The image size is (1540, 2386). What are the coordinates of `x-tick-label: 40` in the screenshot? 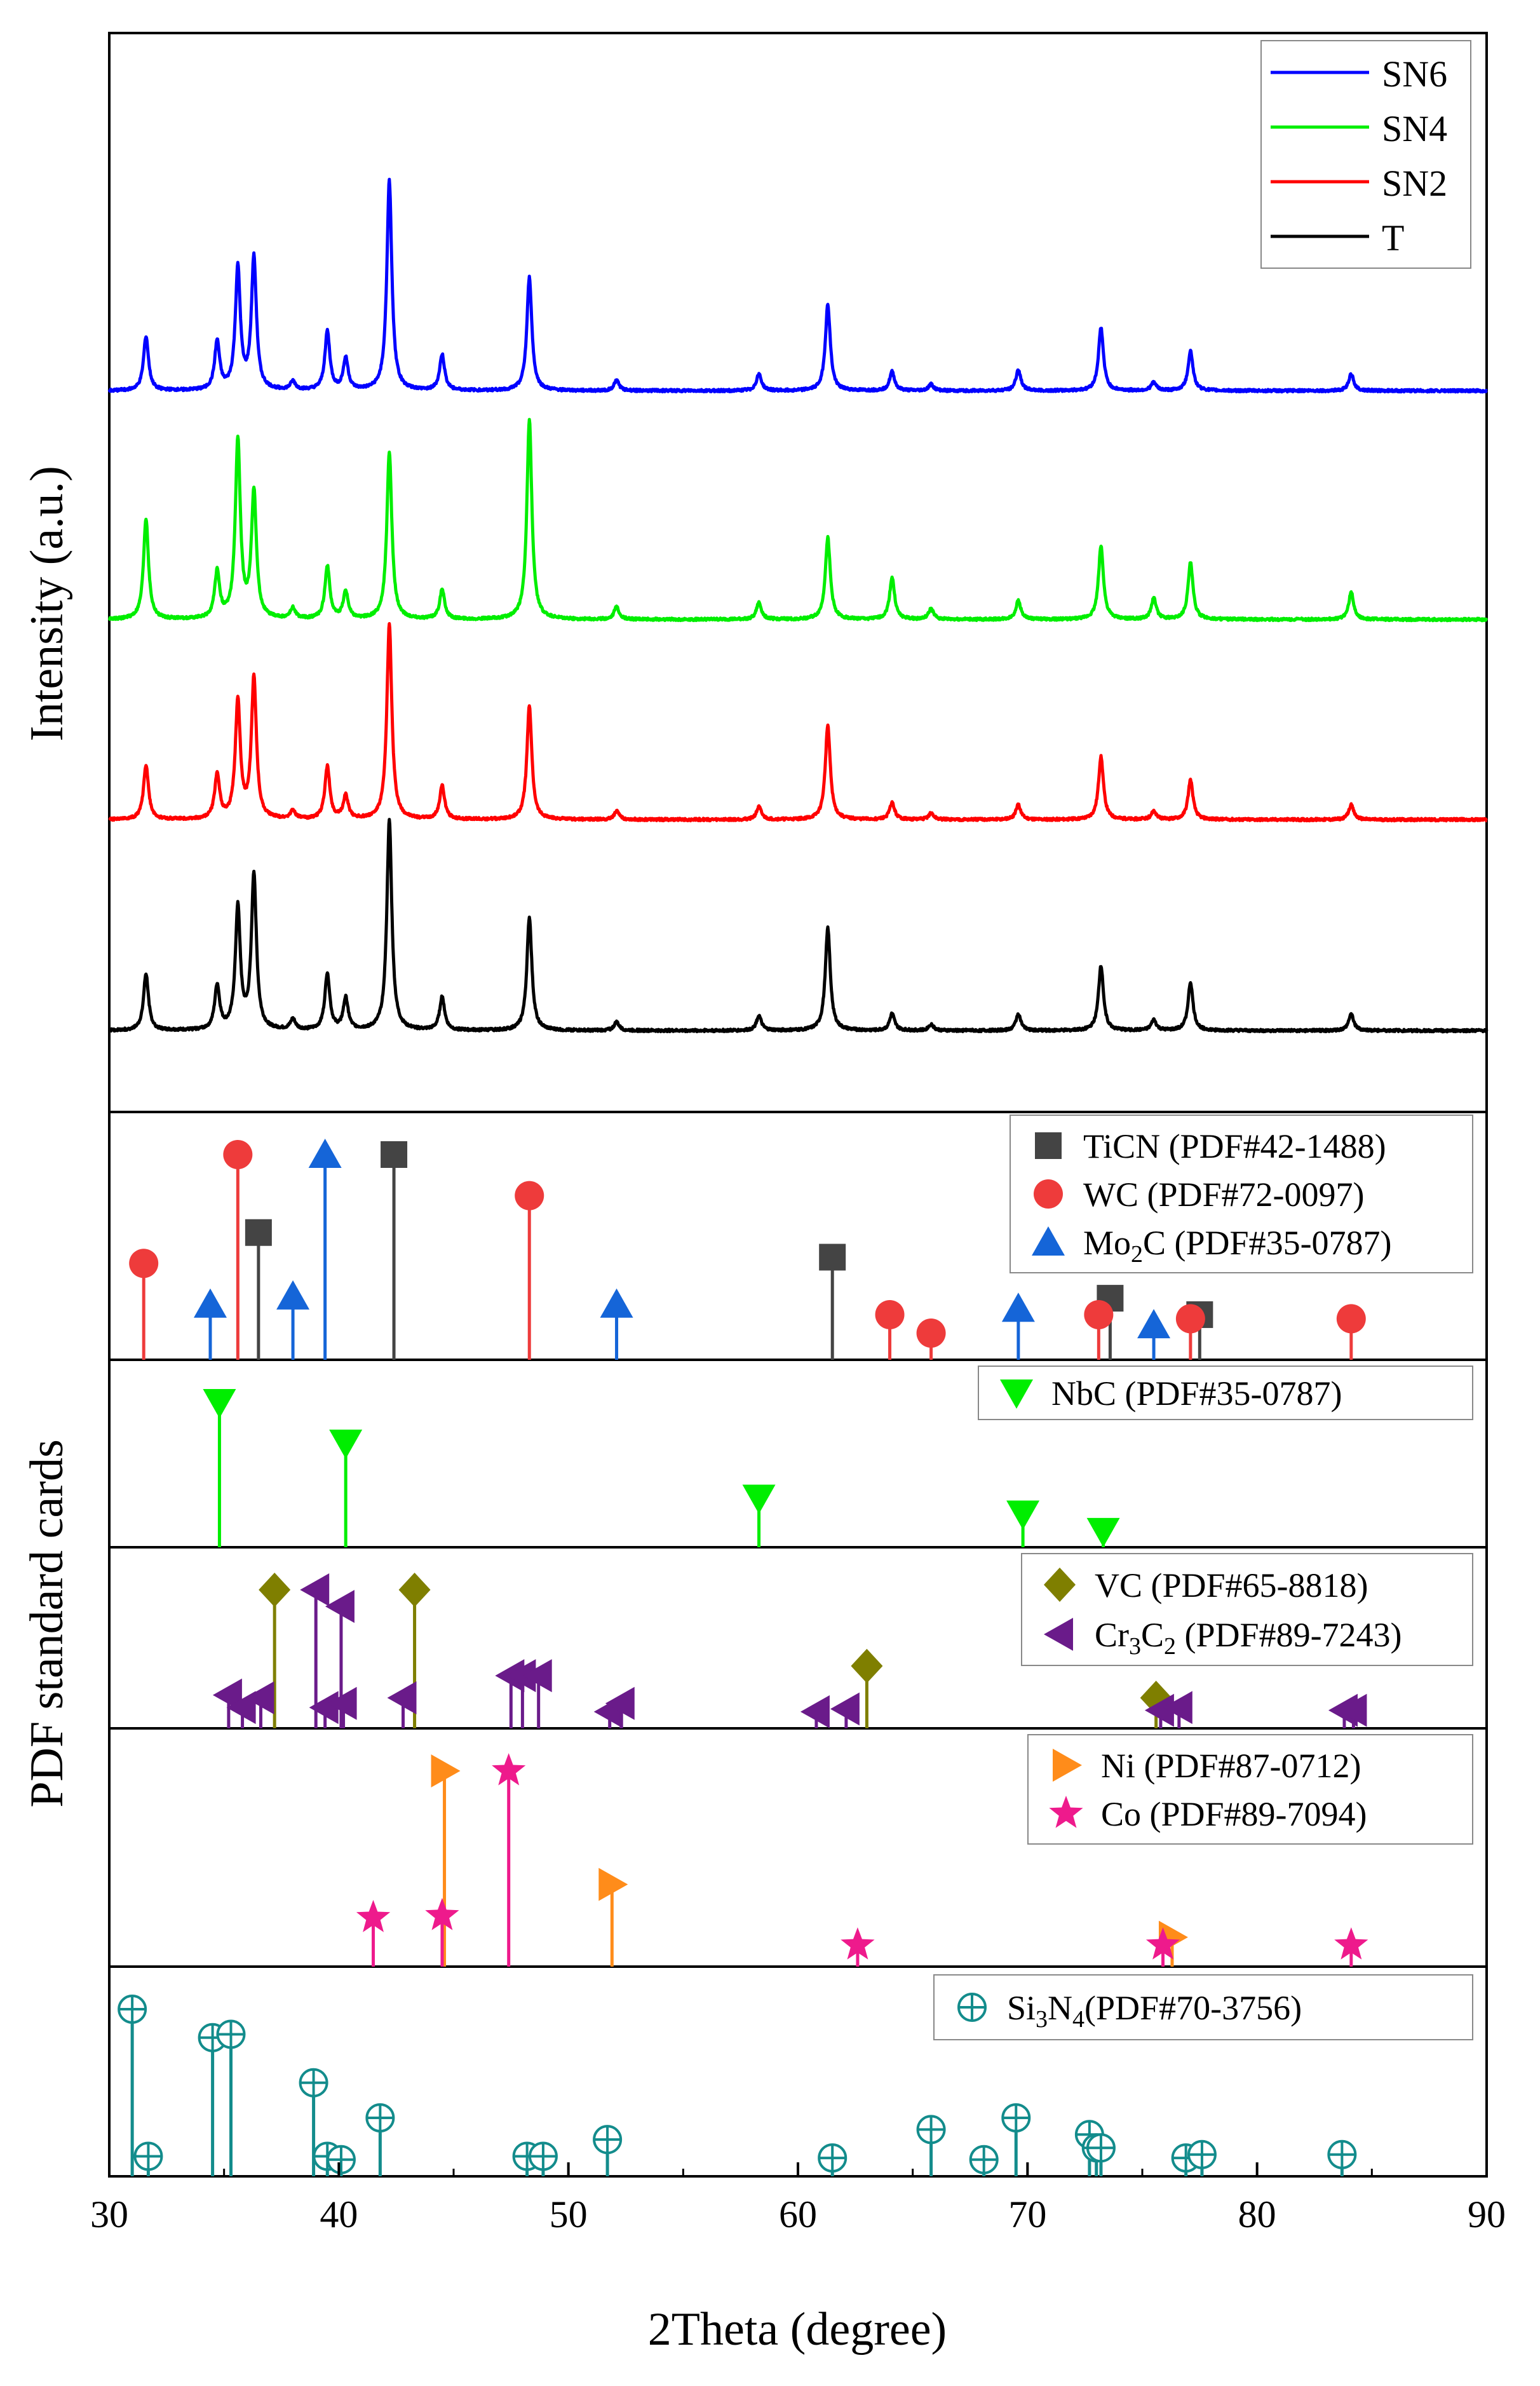 It's located at (339, 2214).